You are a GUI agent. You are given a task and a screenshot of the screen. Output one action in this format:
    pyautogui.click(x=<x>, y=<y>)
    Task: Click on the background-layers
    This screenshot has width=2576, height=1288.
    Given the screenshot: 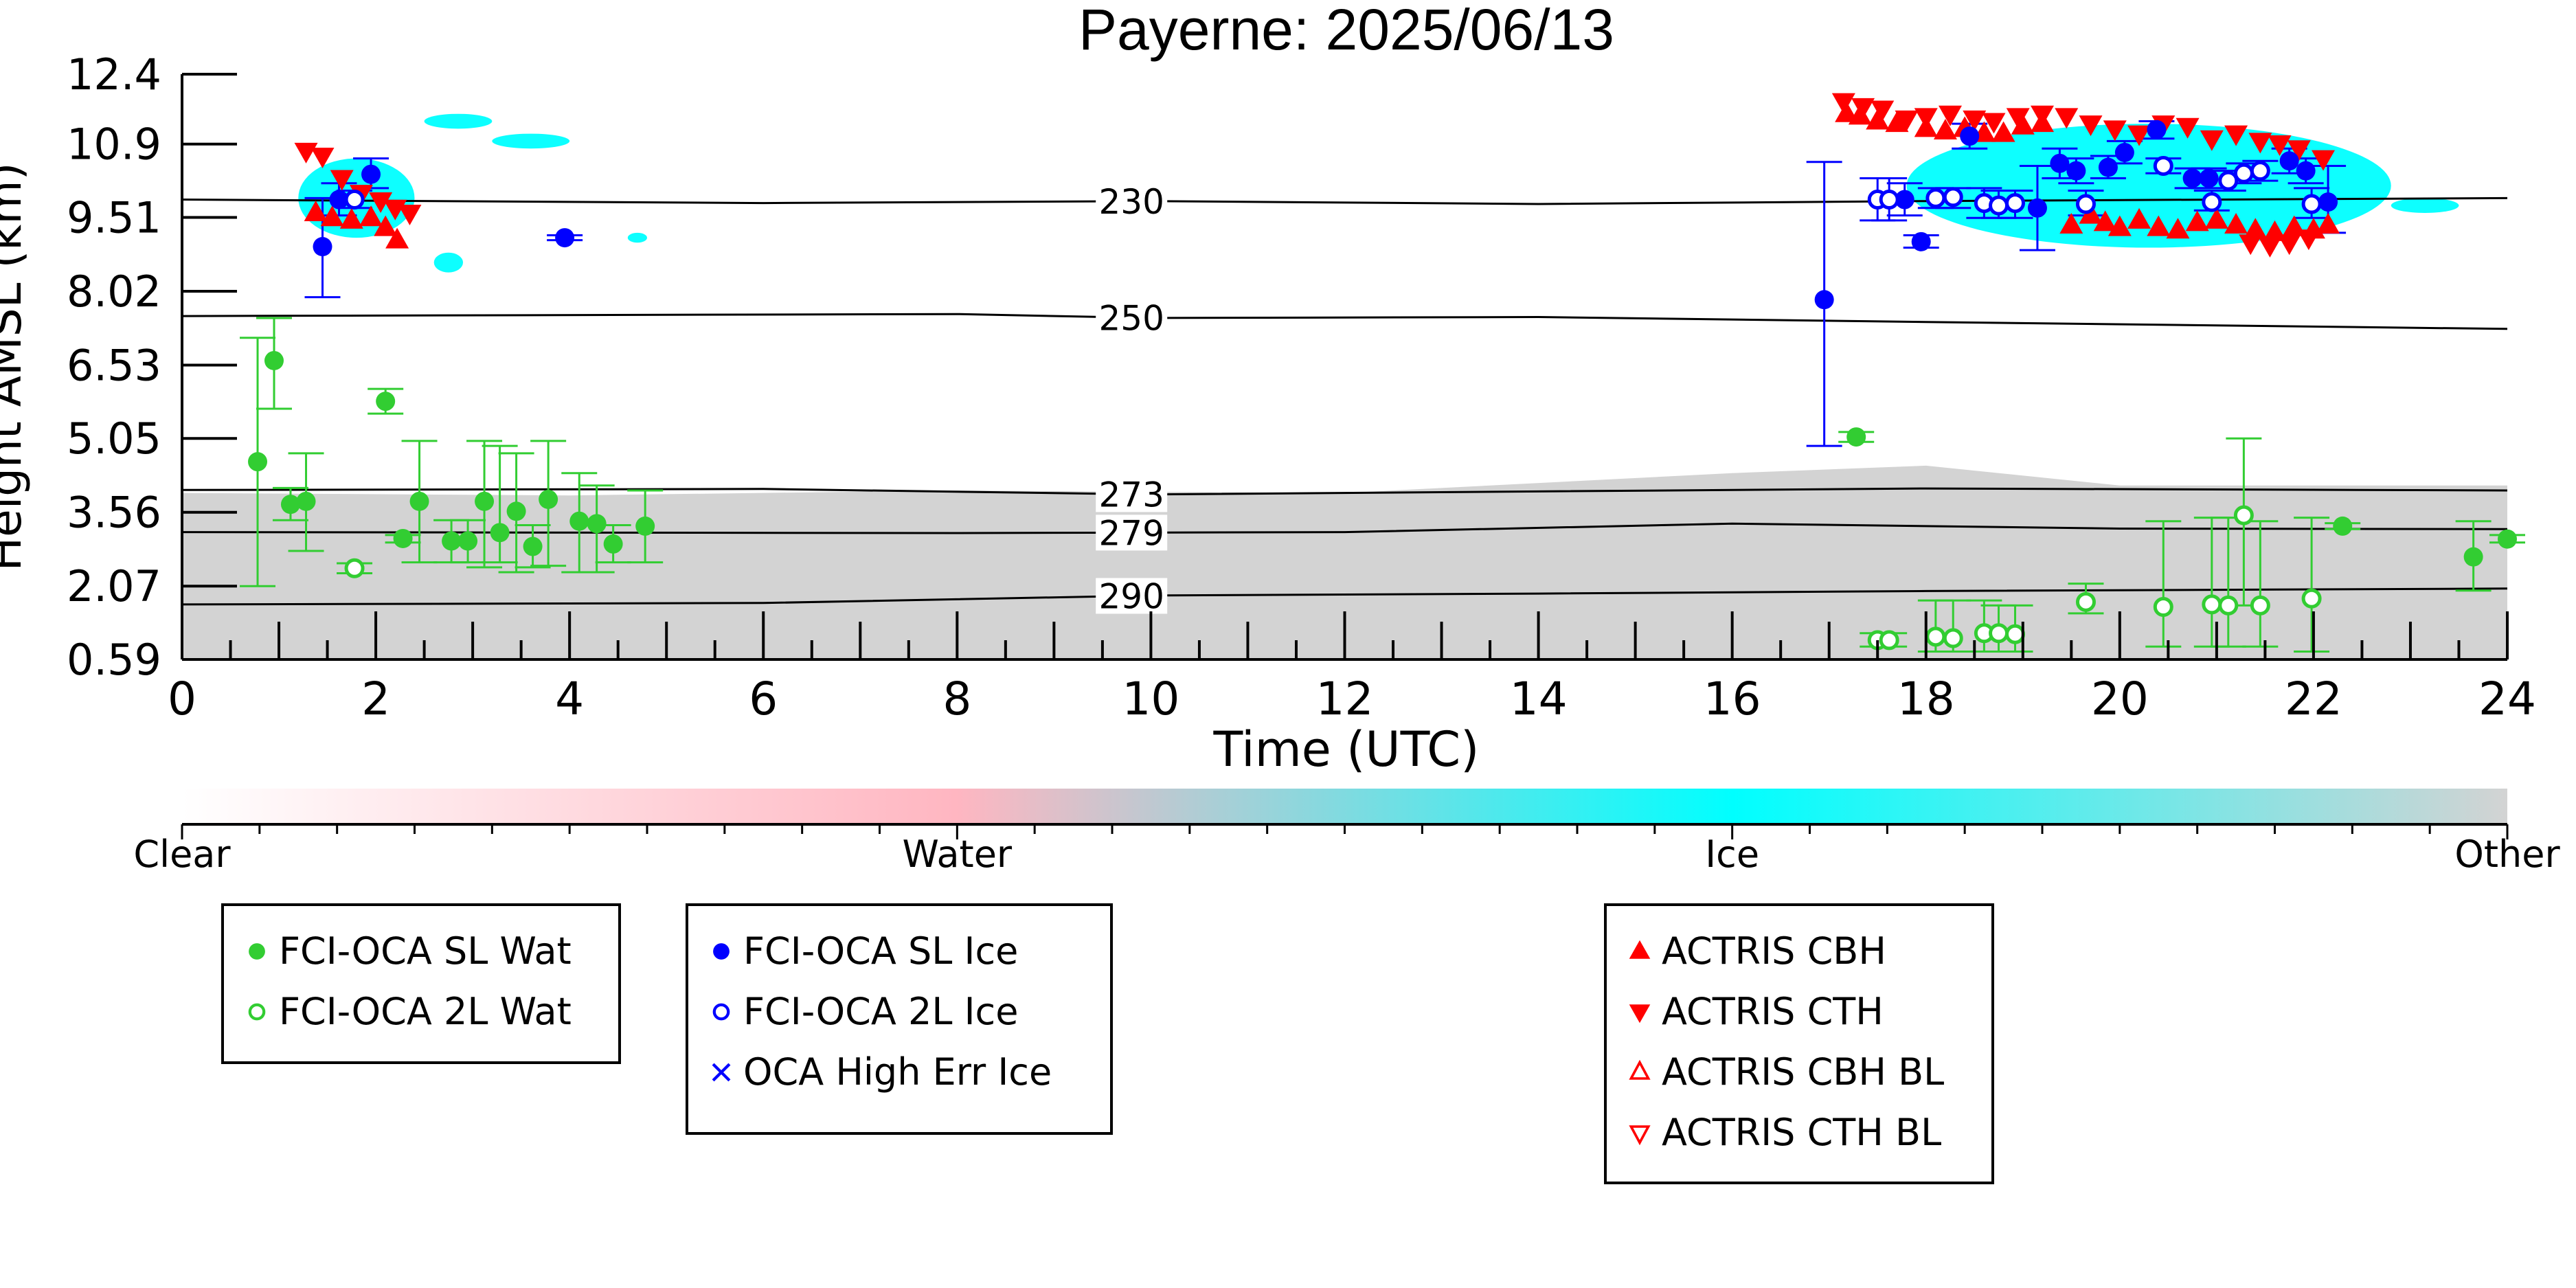 What is the action you would take?
    pyautogui.click(x=1344, y=562)
    